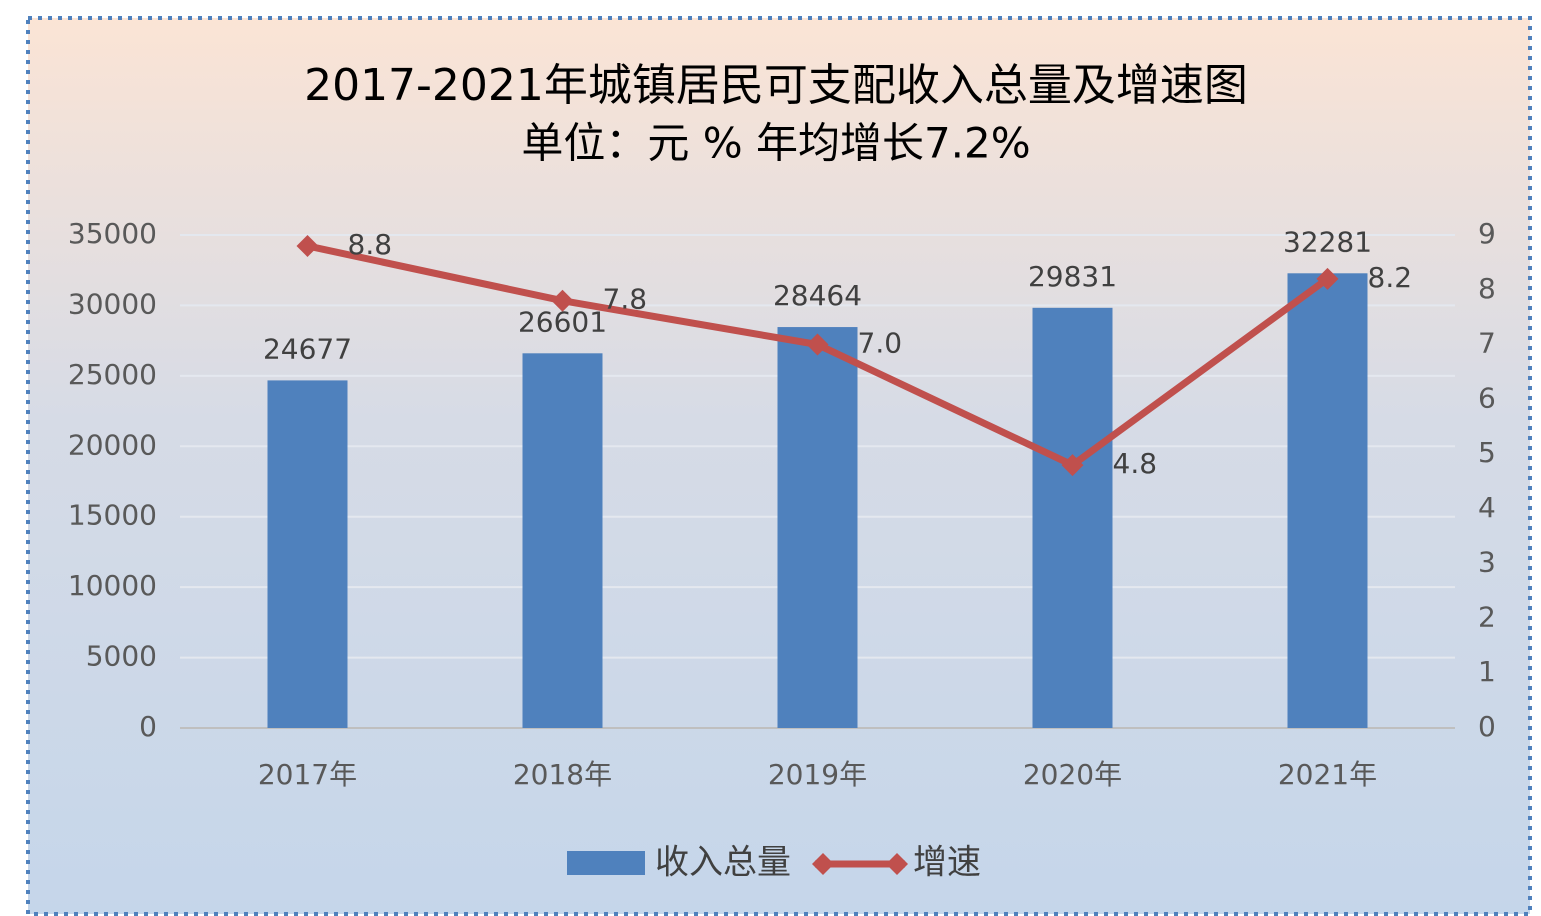  I want to click on line-value-label: 7.0, so click(880, 343).